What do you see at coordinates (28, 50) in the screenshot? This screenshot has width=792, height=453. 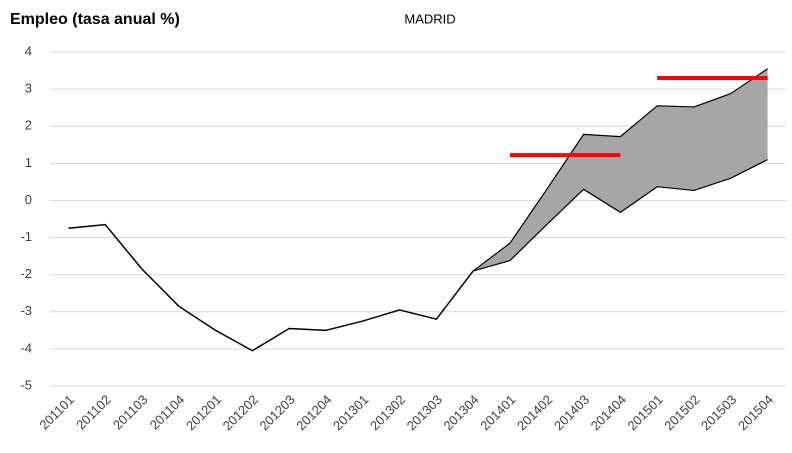 I see `y-tick-label: 4` at bounding box center [28, 50].